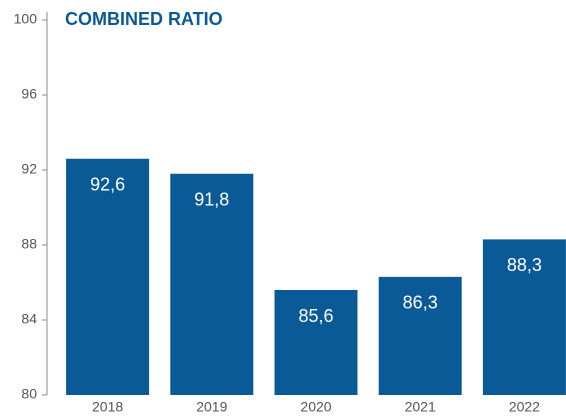 Image resolution: width=566 pixels, height=416 pixels. I want to click on x-tick-label: 2019, so click(211, 407).